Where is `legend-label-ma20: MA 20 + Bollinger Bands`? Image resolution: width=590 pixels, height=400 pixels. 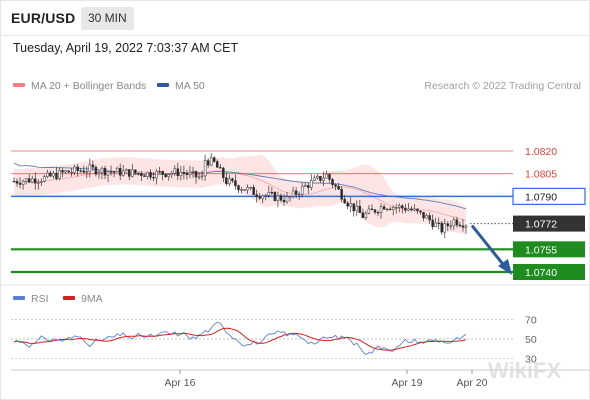
legend-label-ma20: MA 20 + Bollinger Bands is located at coordinates (89, 86).